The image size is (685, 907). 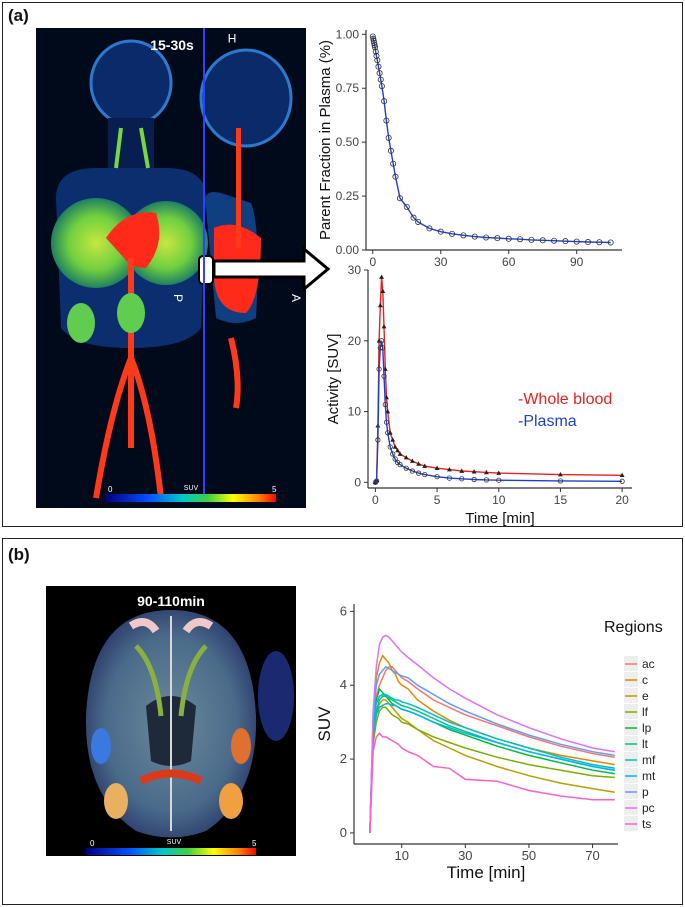 What do you see at coordinates (492, 782) in the screenshot?
I see `region-line-ts` at bounding box center [492, 782].